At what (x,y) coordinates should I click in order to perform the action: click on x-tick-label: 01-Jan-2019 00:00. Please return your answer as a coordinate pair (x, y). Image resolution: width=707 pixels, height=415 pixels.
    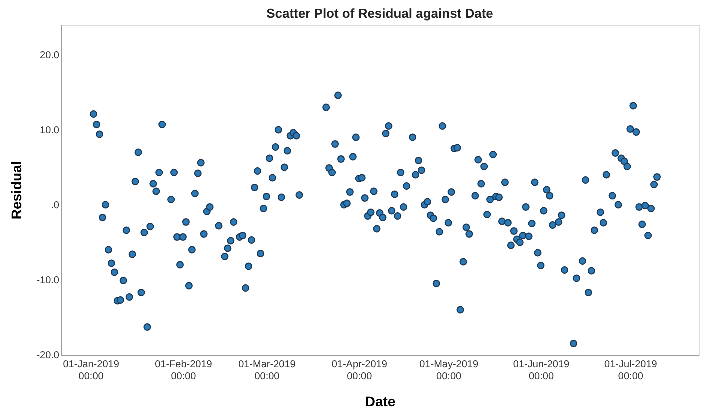
    Looking at the image, I should click on (91, 371).